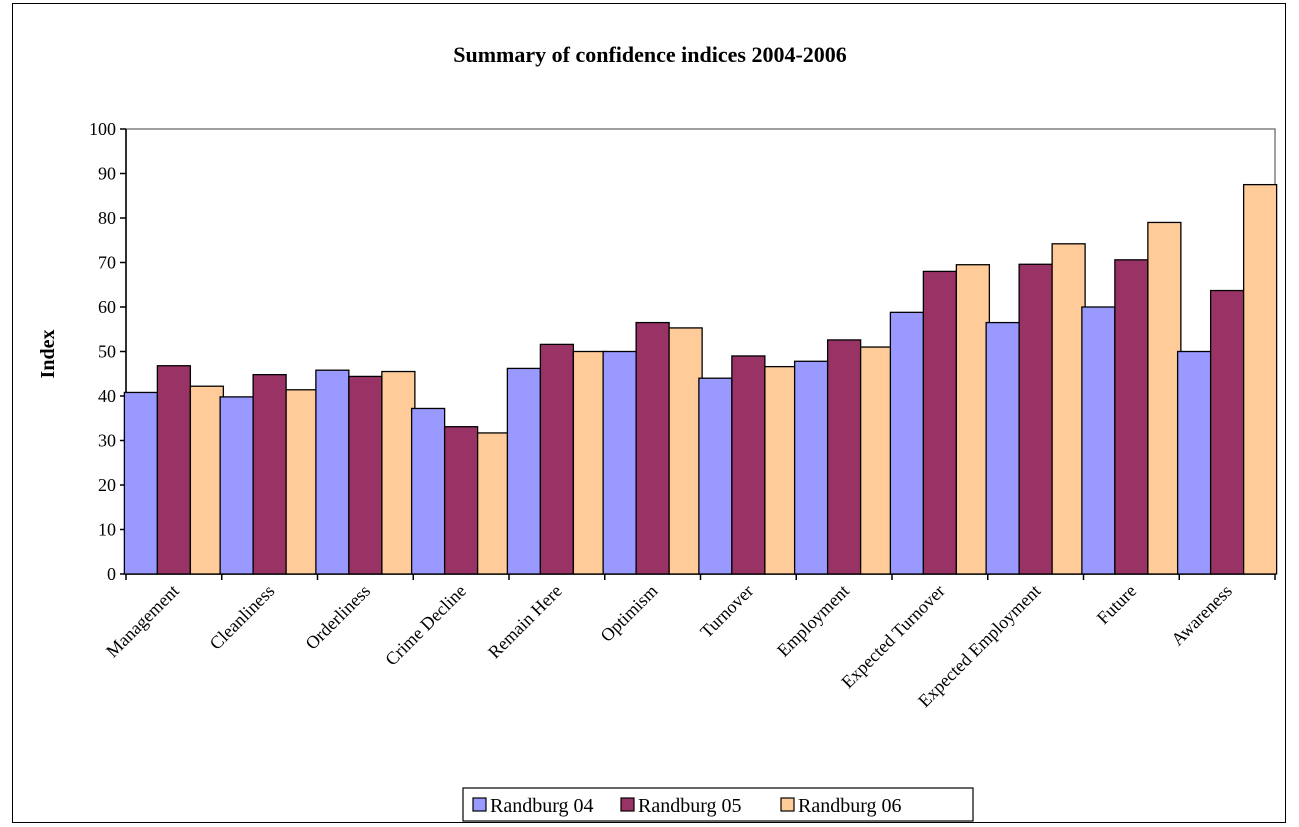 The image size is (1299, 827). What do you see at coordinates (726, 611) in the screenshot?
I see `x-tick-label: Turnover` at bounding box center [726, 611].